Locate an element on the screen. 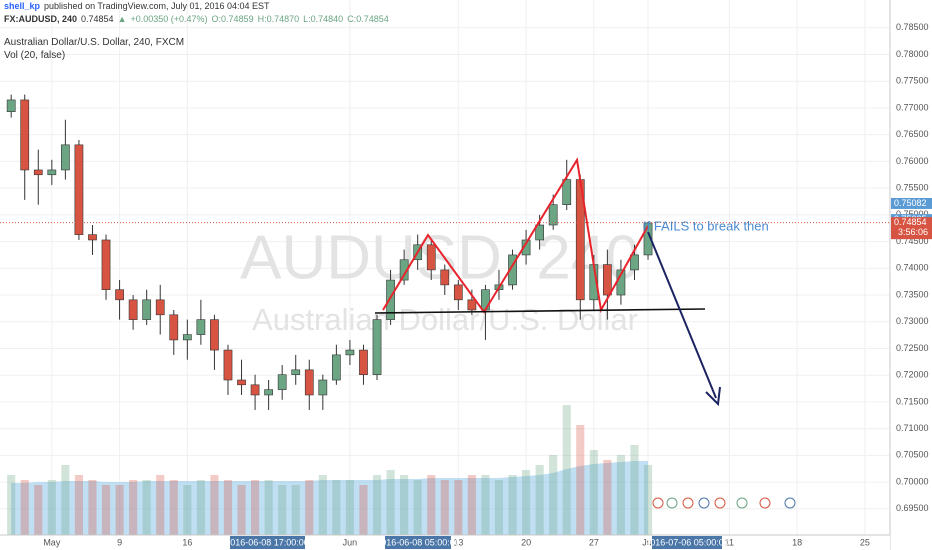 The image size is (932, 550). last-price-label: 0.74854 is located at coordinates (910, 222).